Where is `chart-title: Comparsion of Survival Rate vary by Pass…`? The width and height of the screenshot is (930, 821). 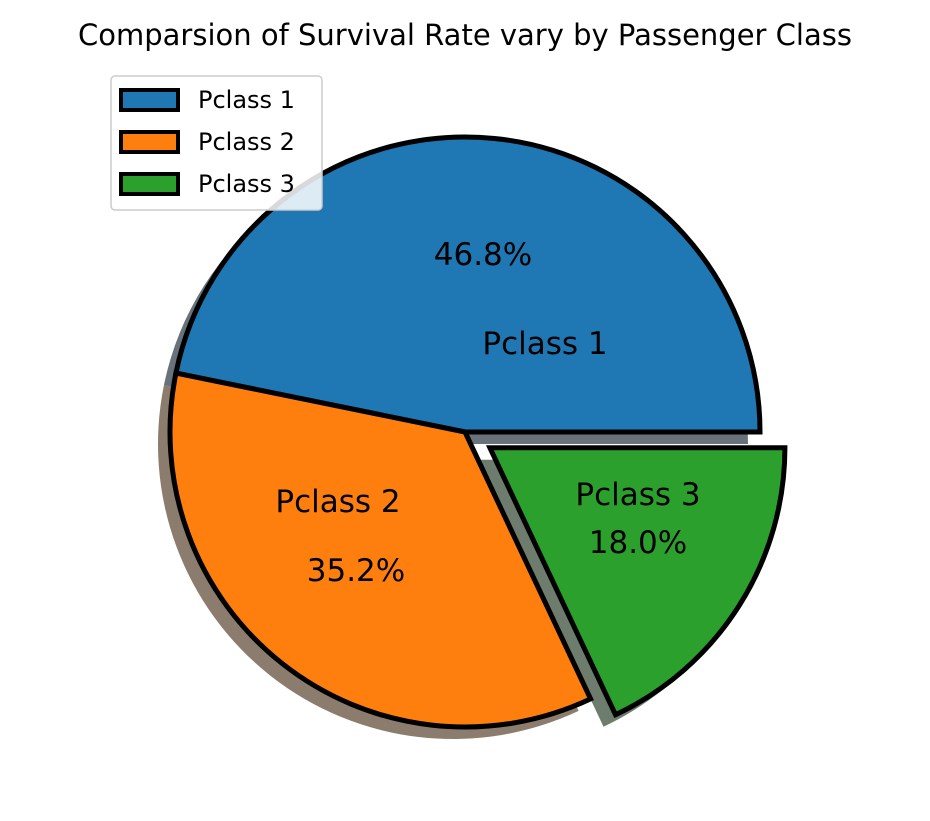
chart-title: Comparsion of Survival Rate vary by Pass… is located at coordinates (465, 35).